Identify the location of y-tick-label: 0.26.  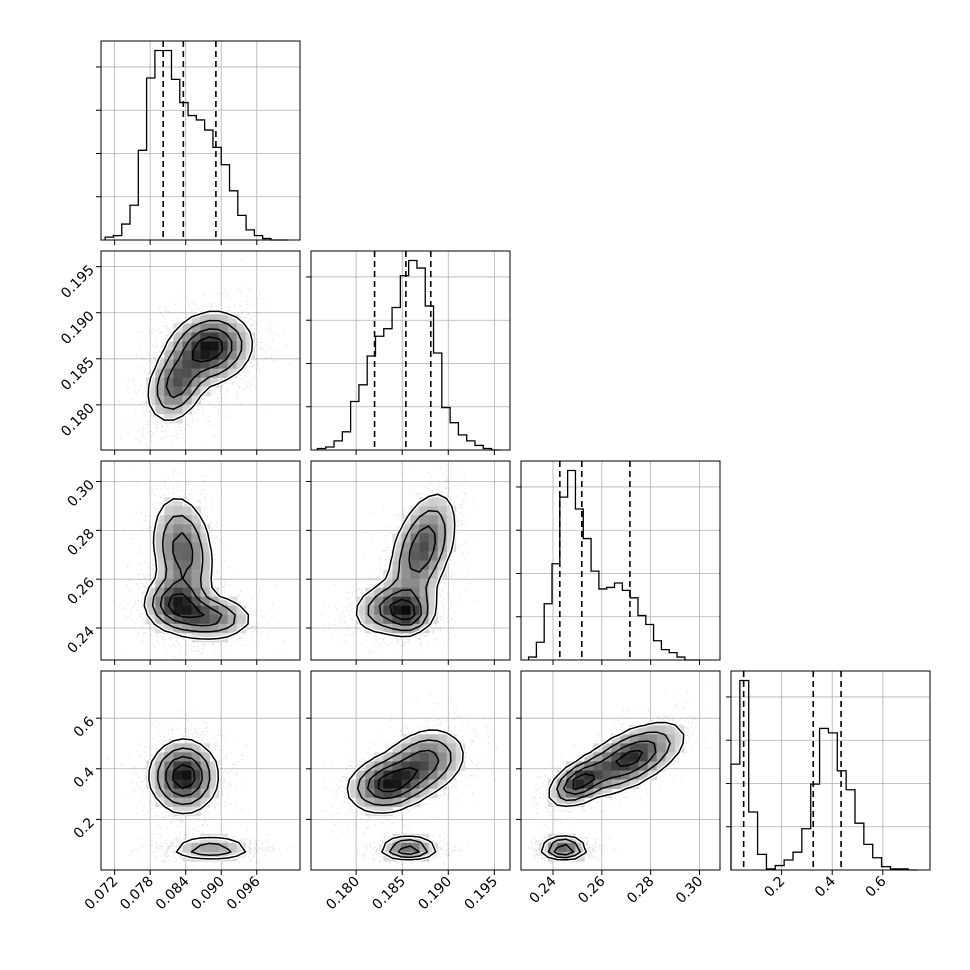
(80, 591).